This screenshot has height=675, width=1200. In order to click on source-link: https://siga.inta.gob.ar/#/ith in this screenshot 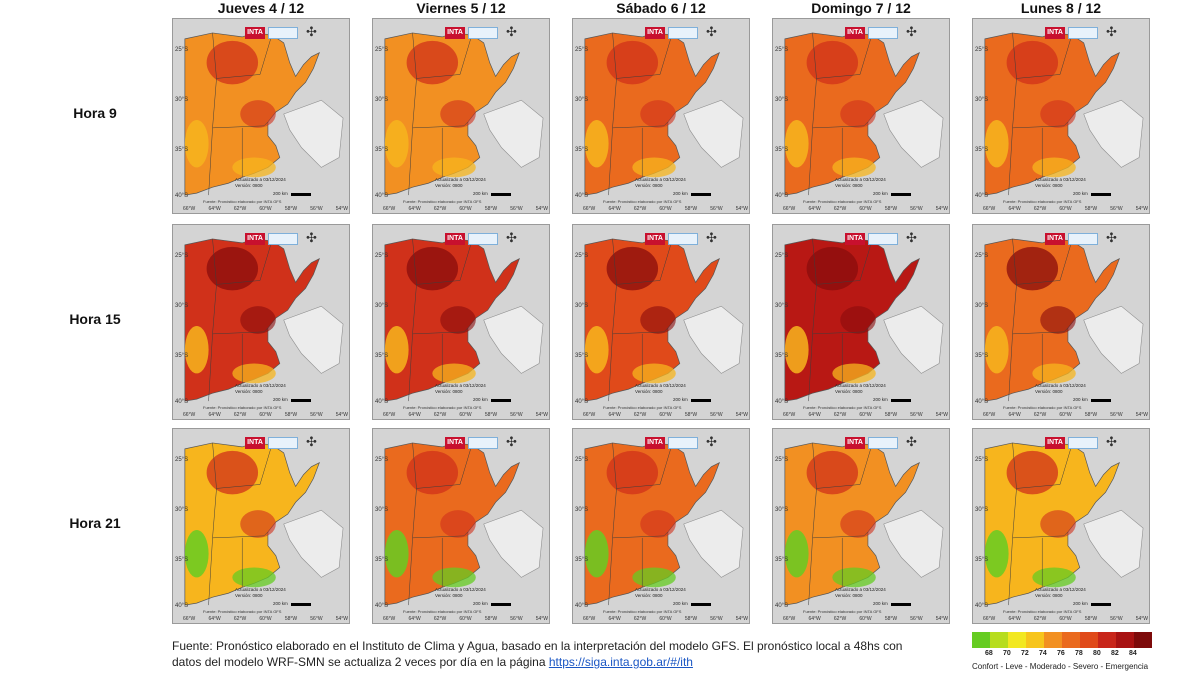, I will do `click(620, 662)`.